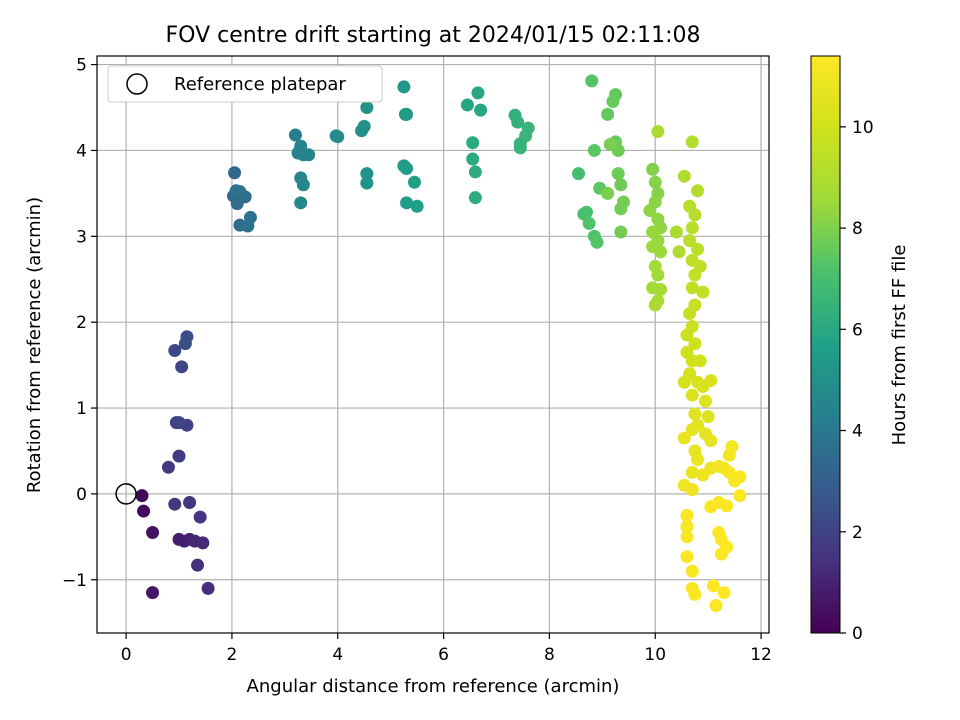 Image resolution: width=960 pixels, height=720 pixels. What do you see at coordinates (337, 655) in the screenshot?
I see `x-tick-label: 4` at bounding box center [337, 655].